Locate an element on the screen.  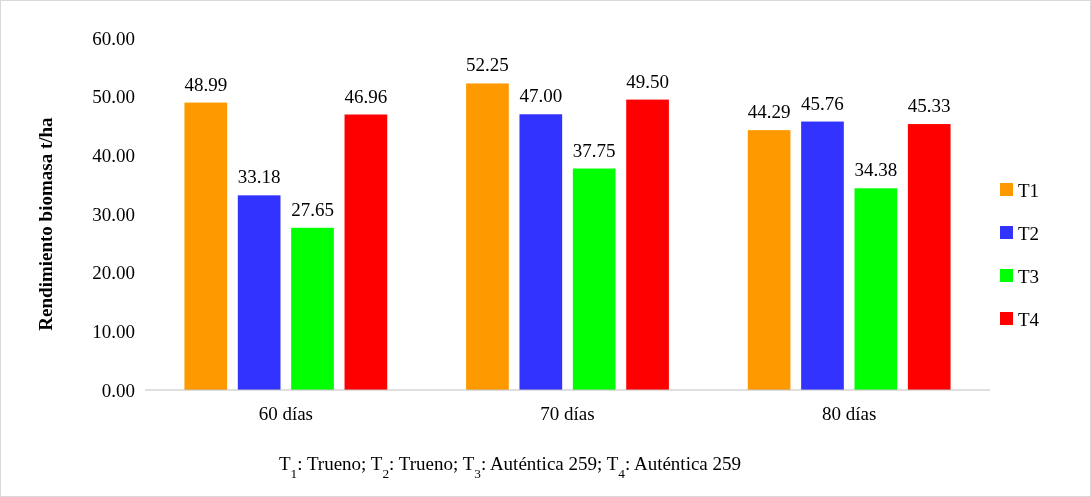
text: 33.18 is located at coordinates (259, 177).